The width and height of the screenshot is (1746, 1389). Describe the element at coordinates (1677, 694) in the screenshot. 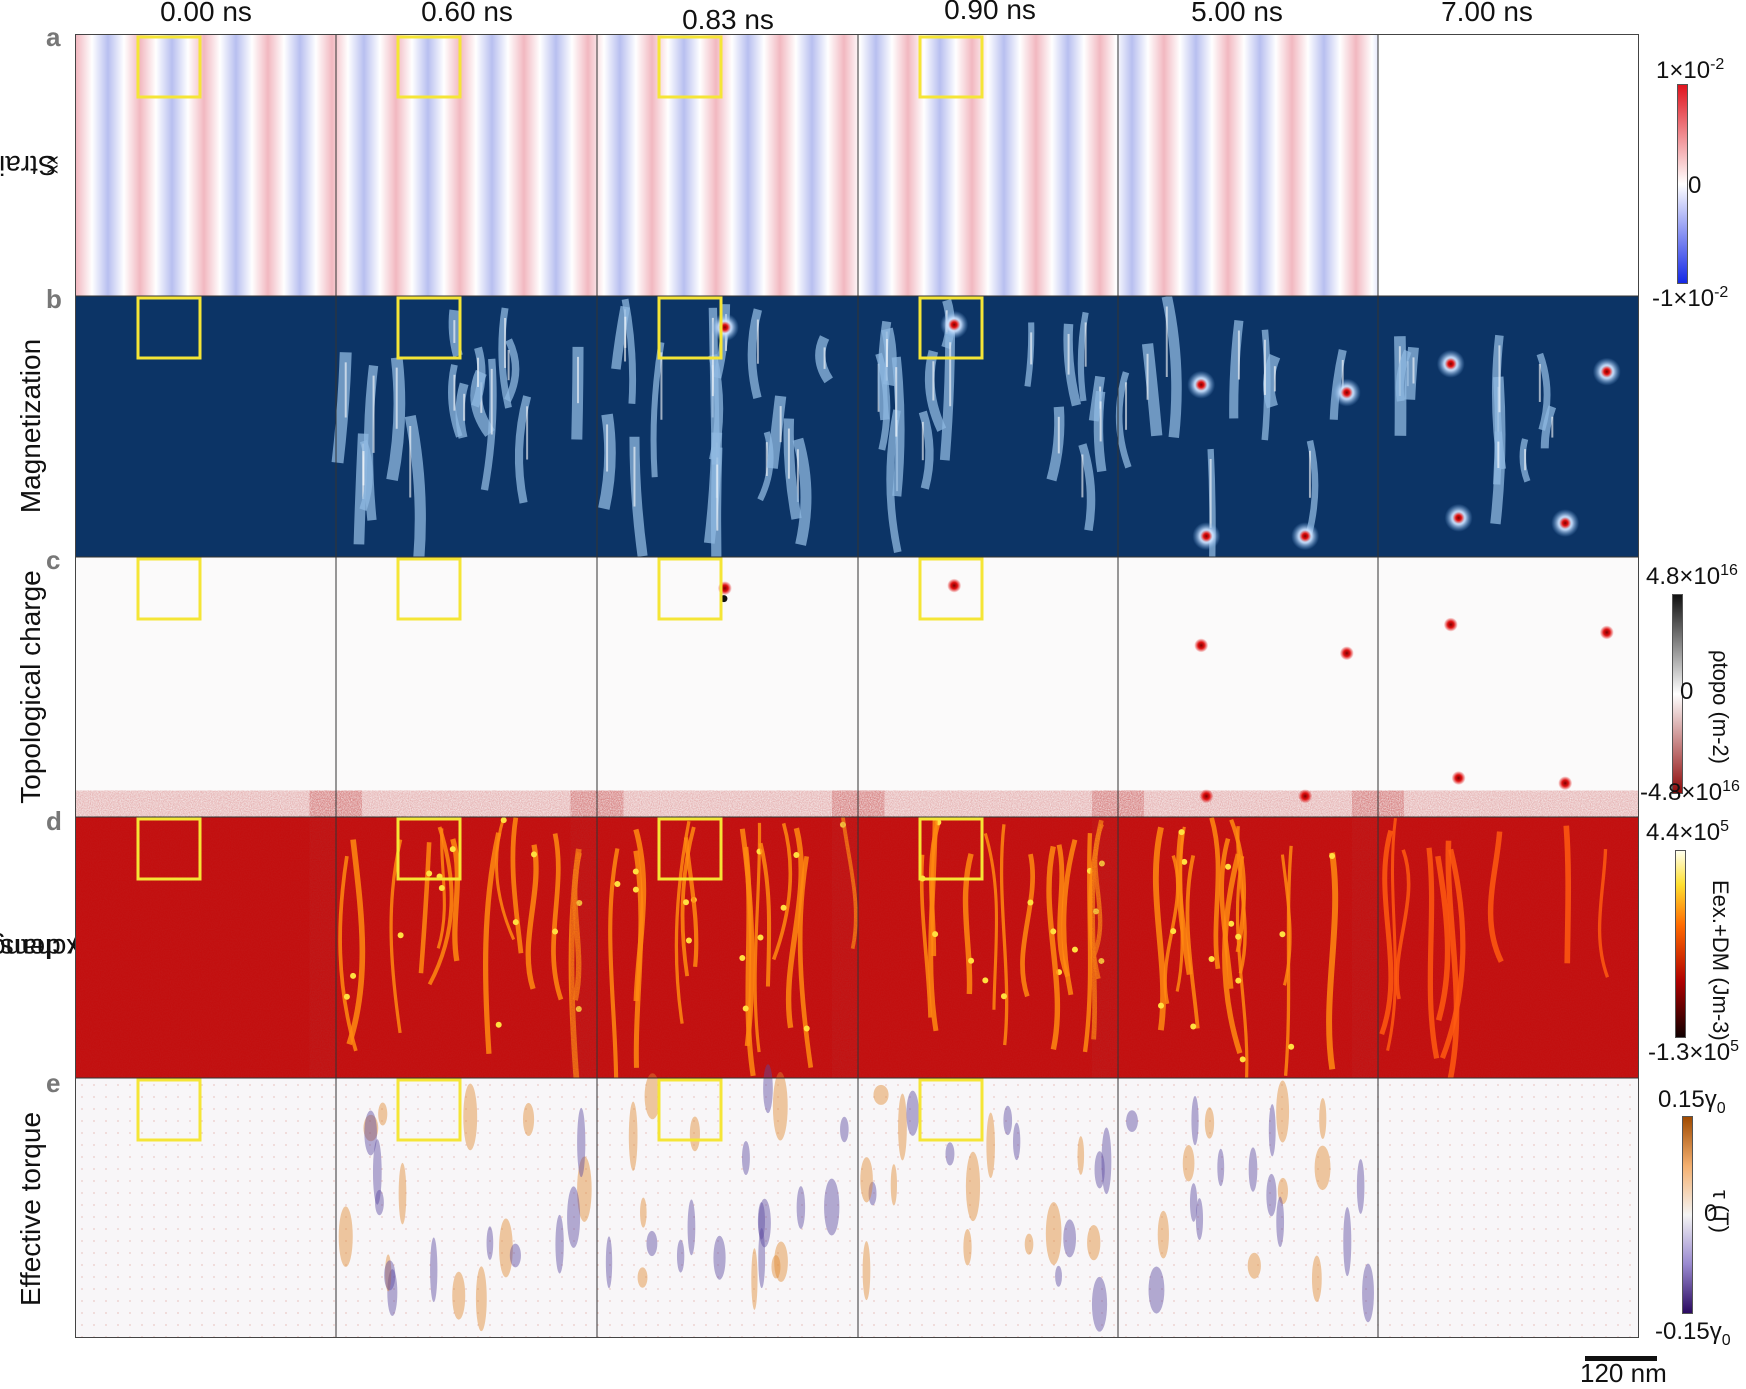

I see `colorbar-topo-bar` at that location.